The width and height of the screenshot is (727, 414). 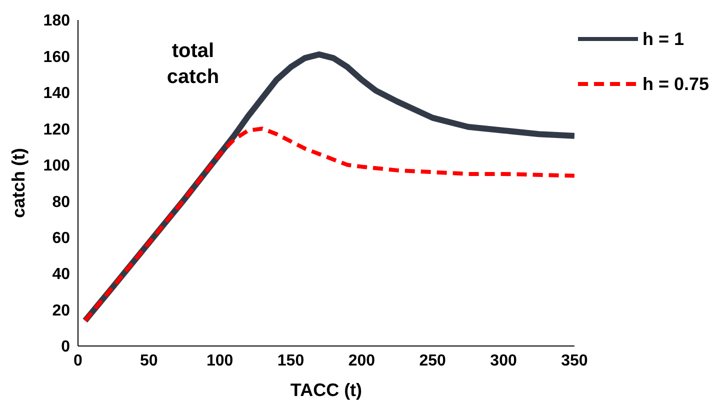 I want to click on y-tick-label: 180, so click(x=56, y=21).